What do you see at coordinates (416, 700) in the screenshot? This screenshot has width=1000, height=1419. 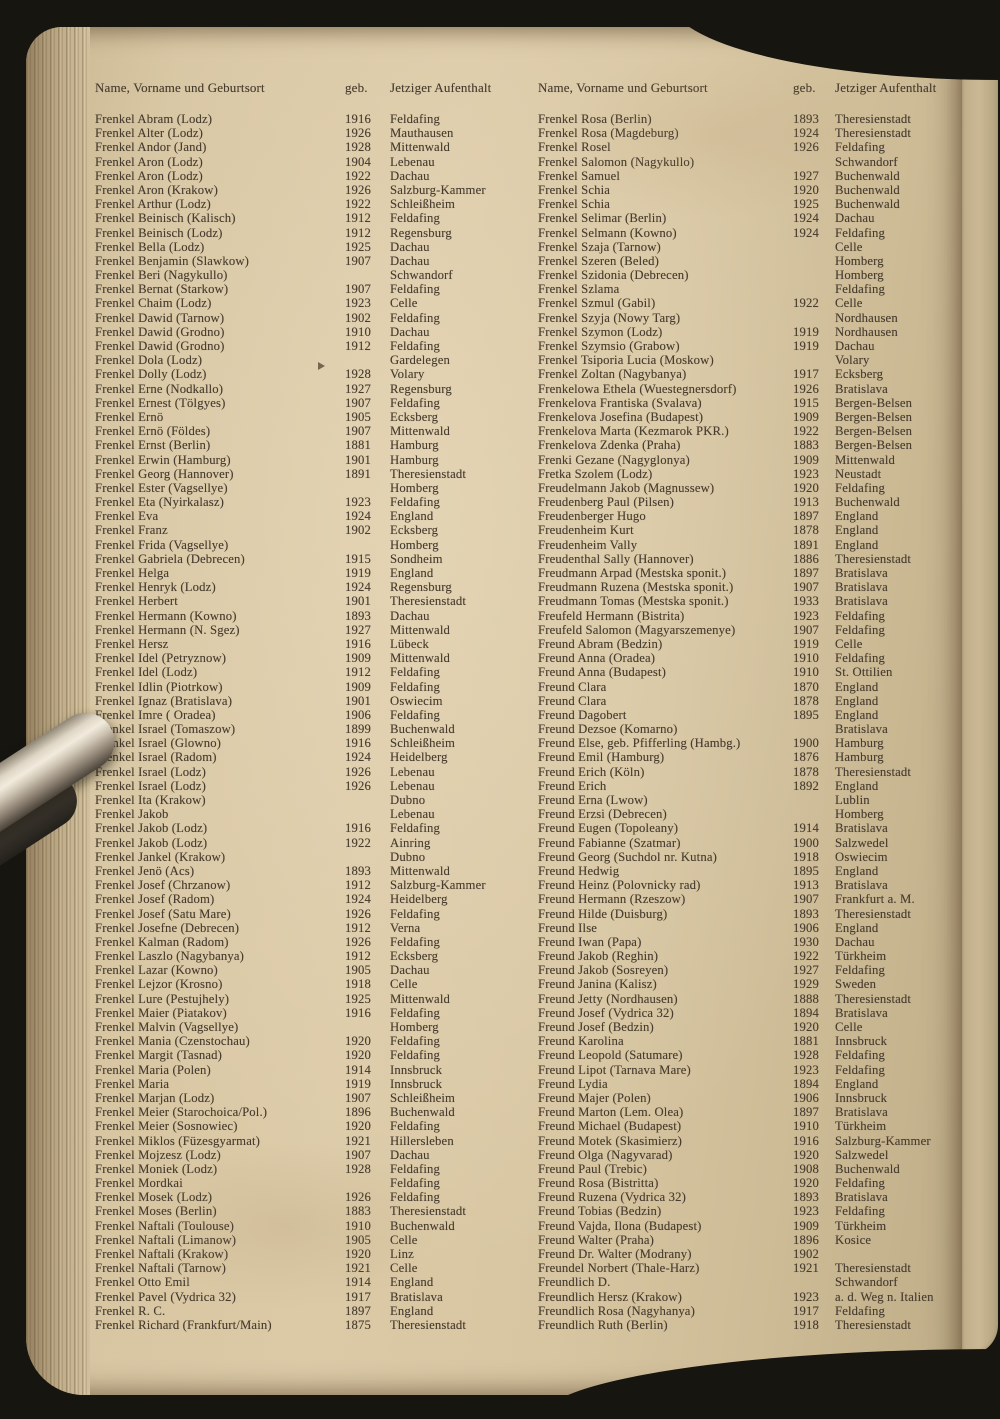 I see `entry-place: Oswiecim` at bounding box center [416, 700].